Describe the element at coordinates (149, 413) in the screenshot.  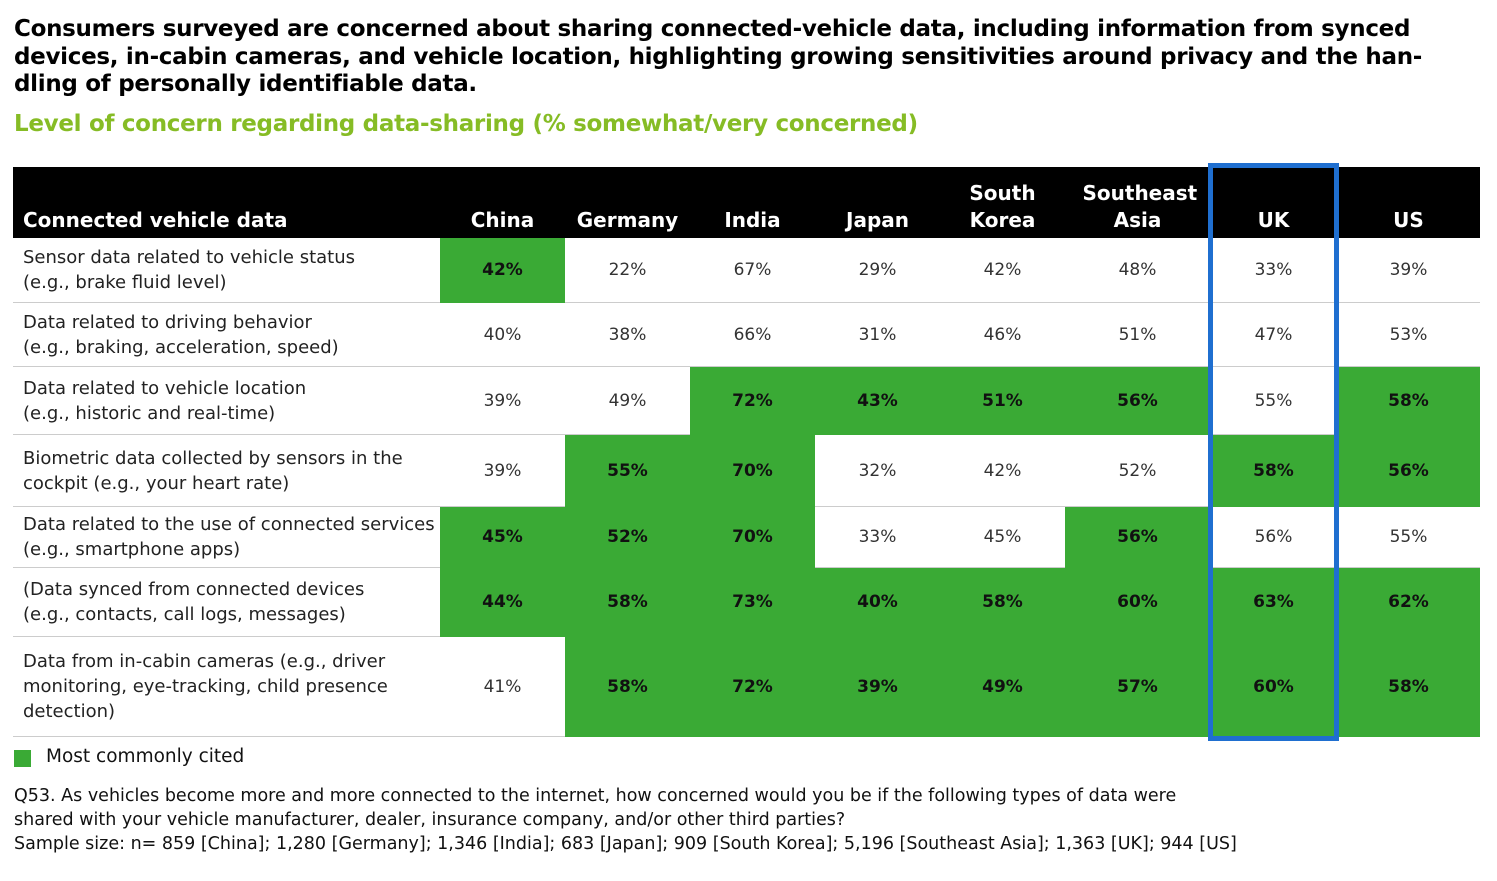
I see `row-label-line: (e.g., historic and real-time)` at that location.